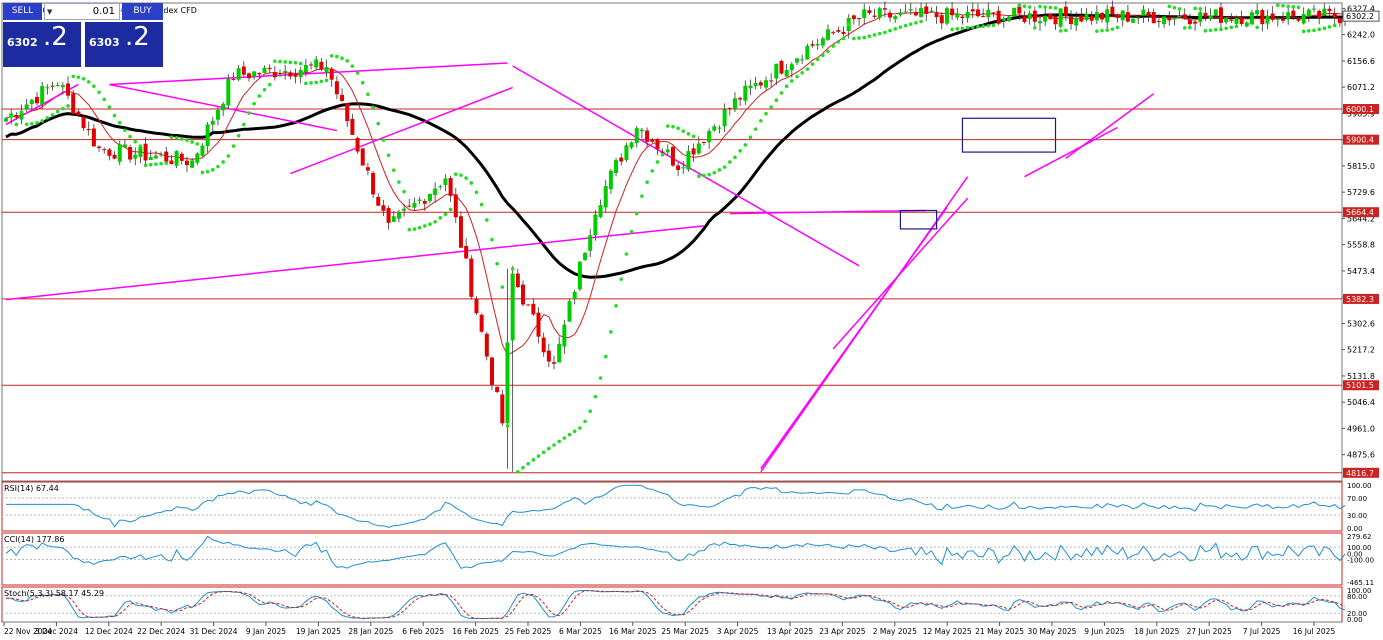 The width and height of the screenshot is (1383, 640). What do you see at coordinates (1360, 560) in the screenshot?
I see `cci-tick-label: -100.00` at bounding box center [1360, 560].